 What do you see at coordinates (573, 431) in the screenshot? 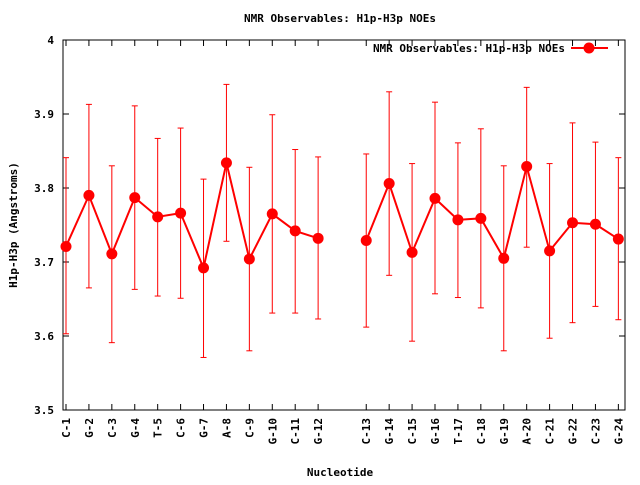
I see `x-tick-label: G-22` at bounding box center [573, 431].